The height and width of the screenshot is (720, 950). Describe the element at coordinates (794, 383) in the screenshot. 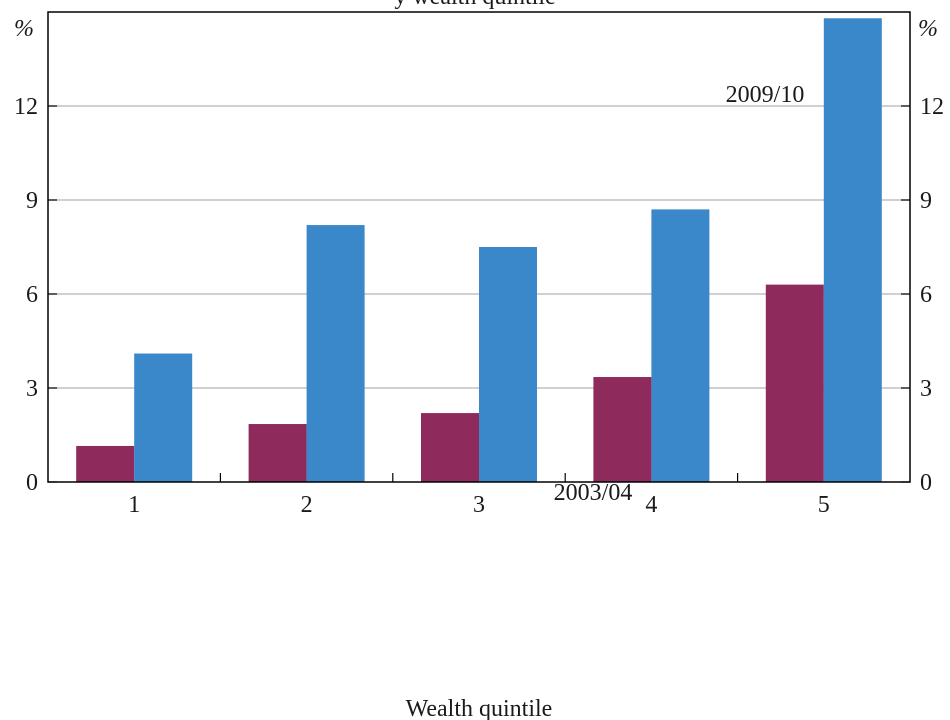

I see `bar-2003-04-q5` at that location.